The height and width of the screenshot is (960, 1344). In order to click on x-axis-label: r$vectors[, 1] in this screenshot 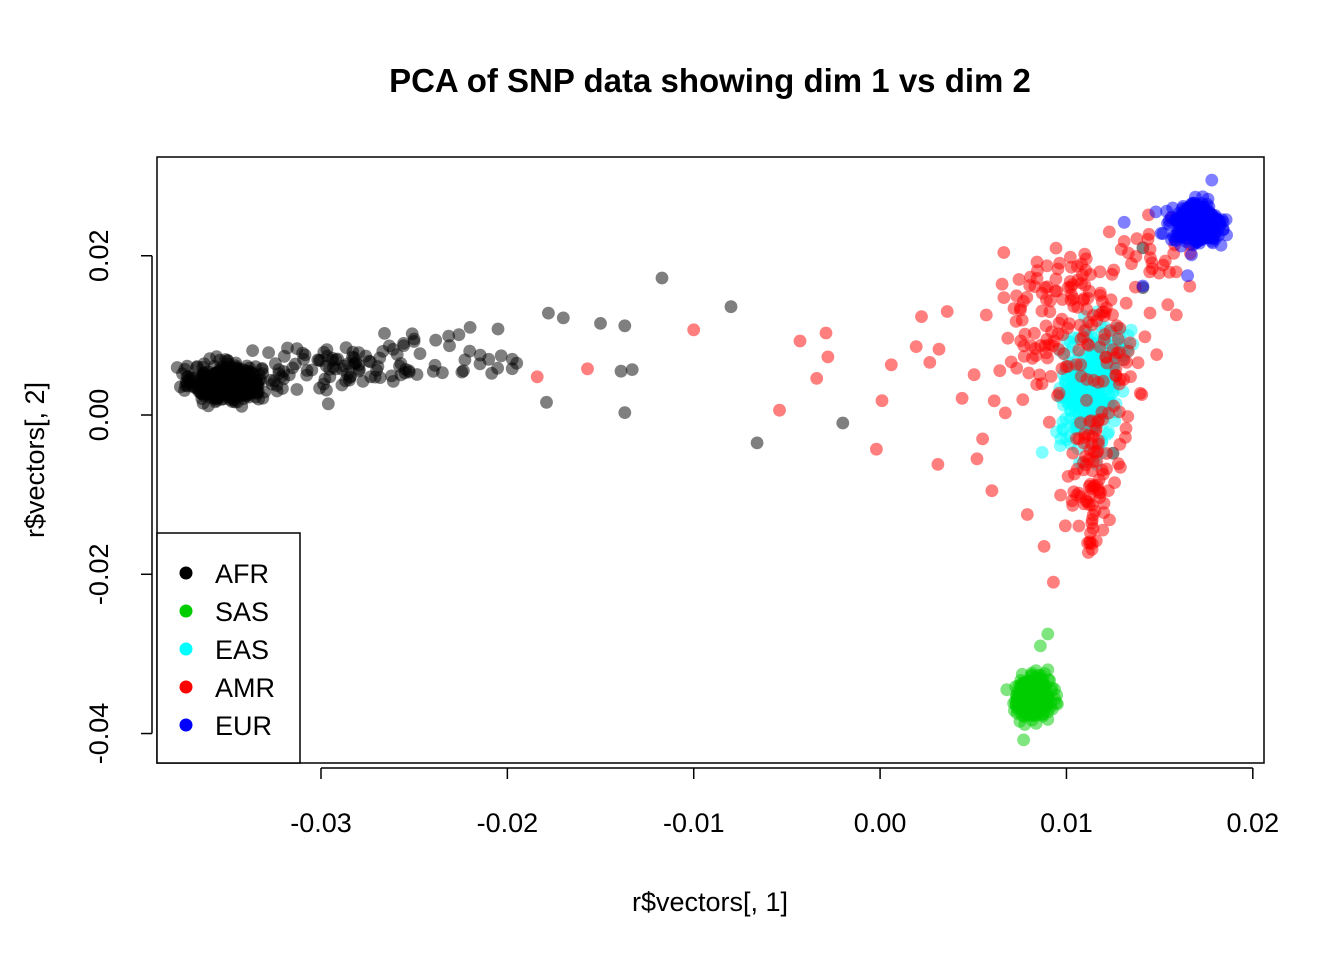, I will do `click(710, 902)`.